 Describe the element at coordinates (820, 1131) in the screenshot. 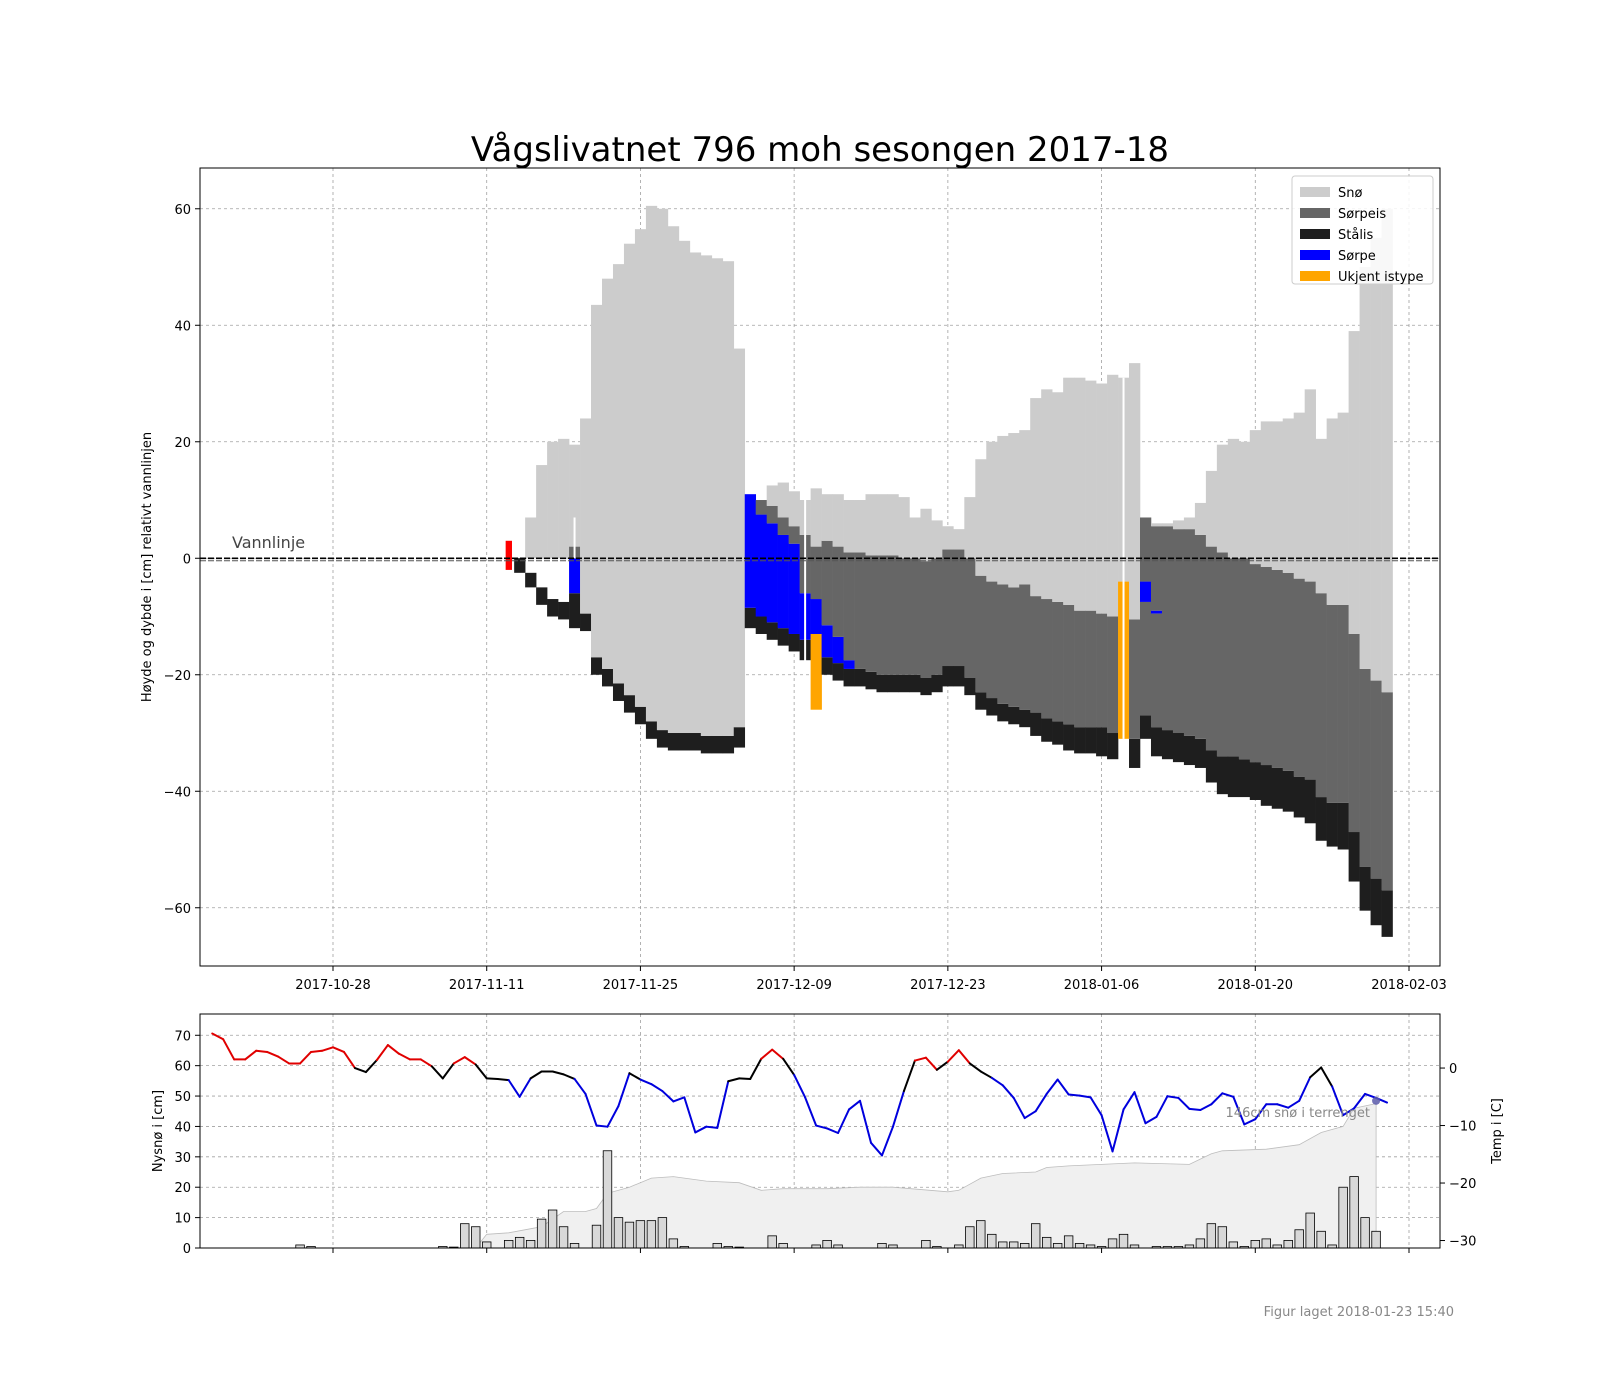

I see `bottom-plot-frame` at that location.